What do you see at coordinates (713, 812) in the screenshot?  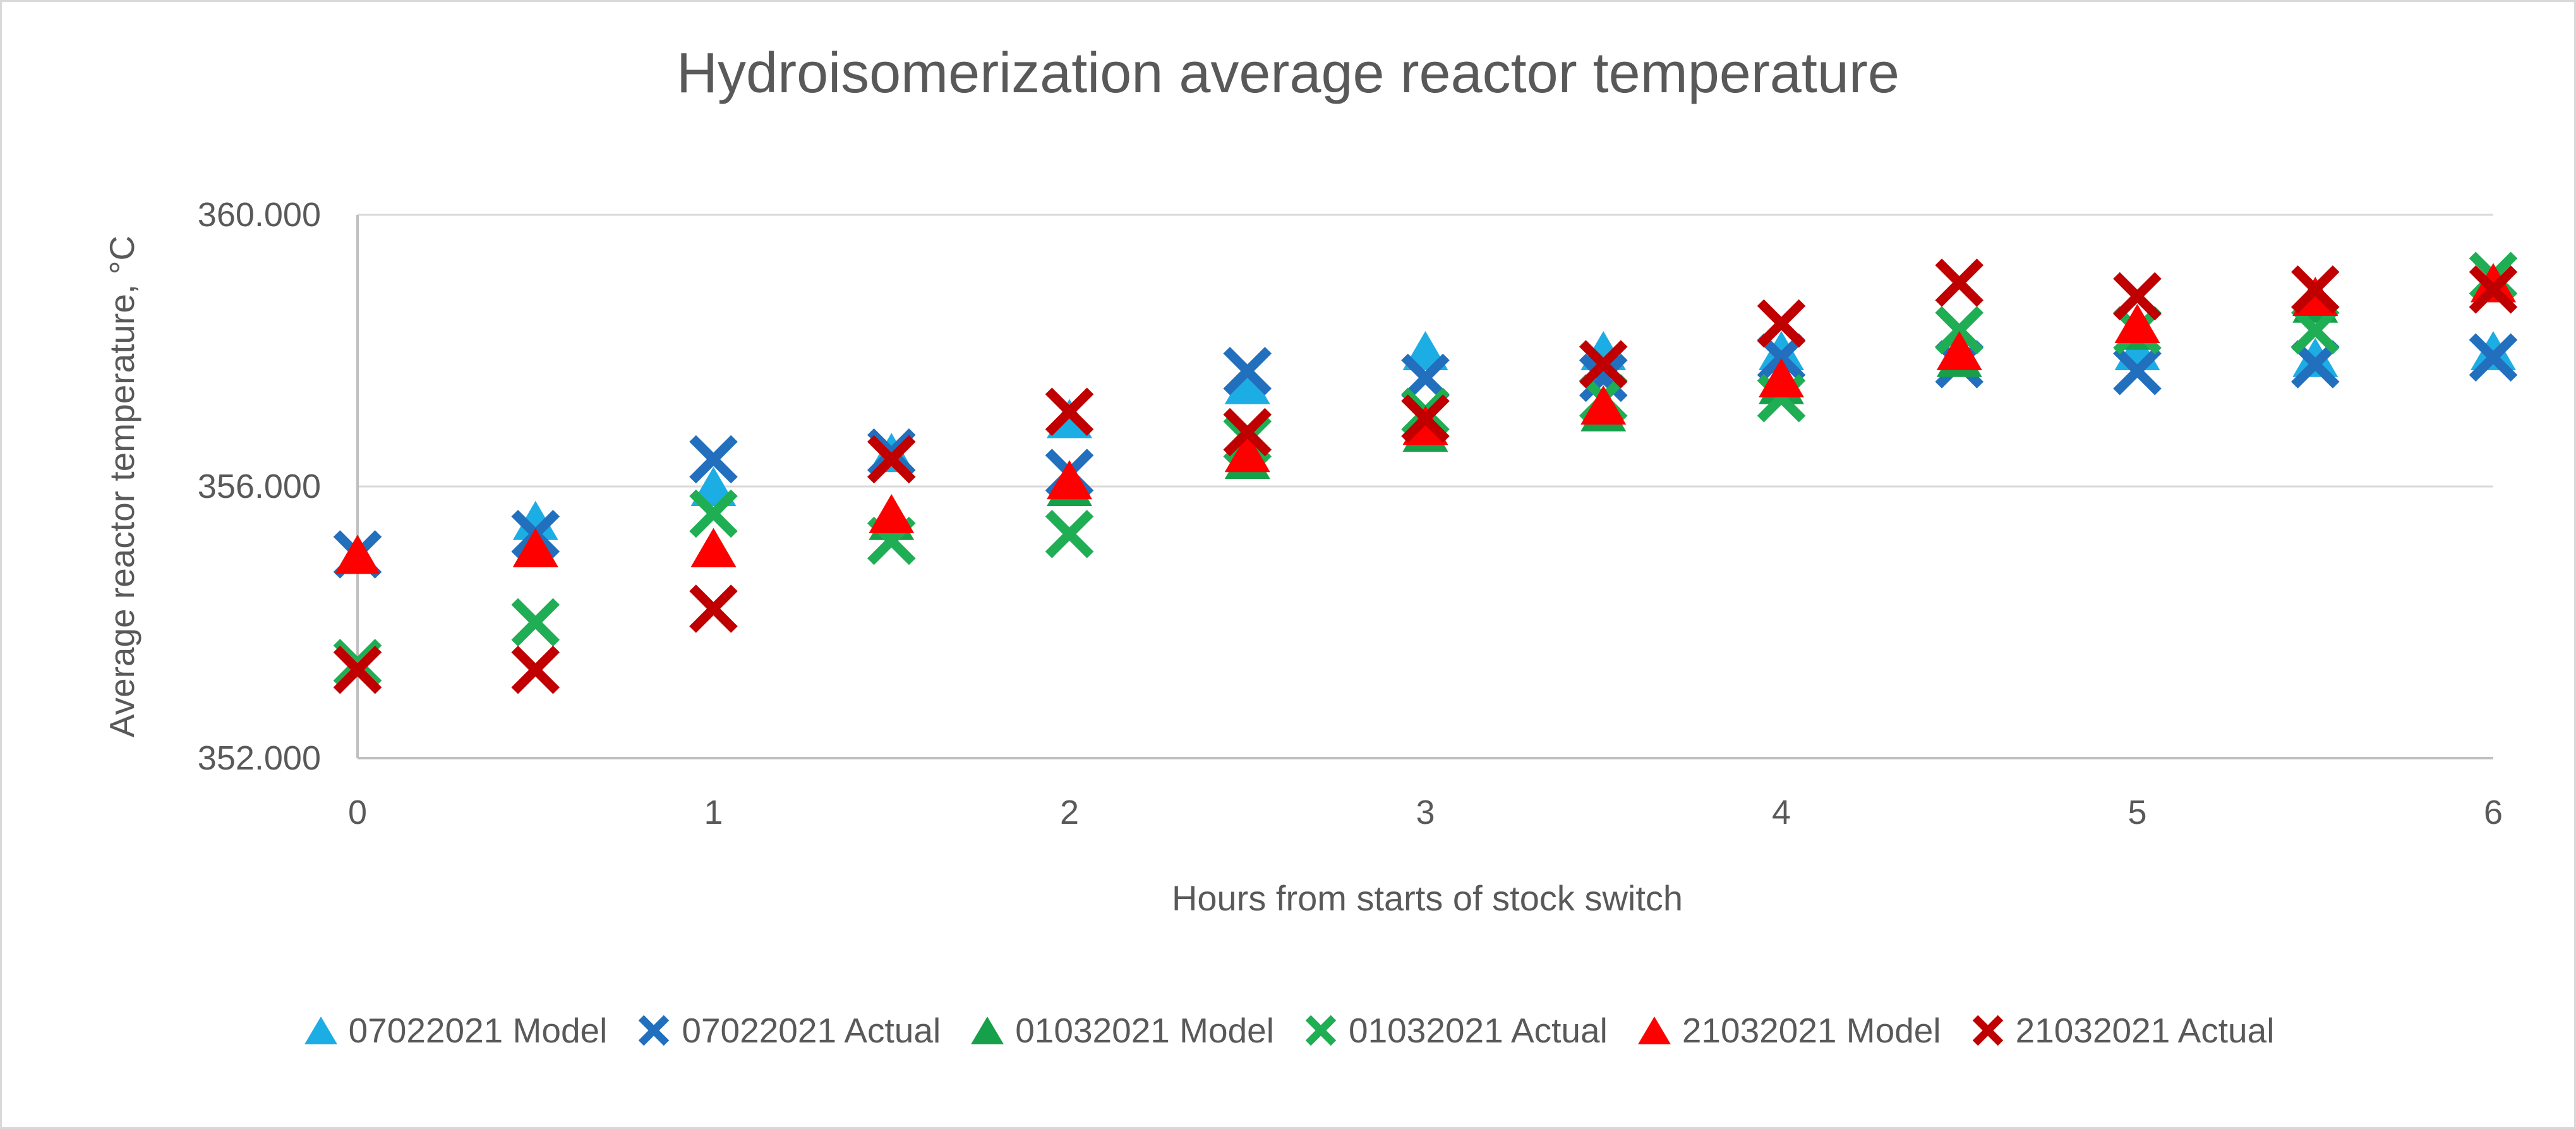 I see `x-tick-label: 1` at bounding box center [713, 812].